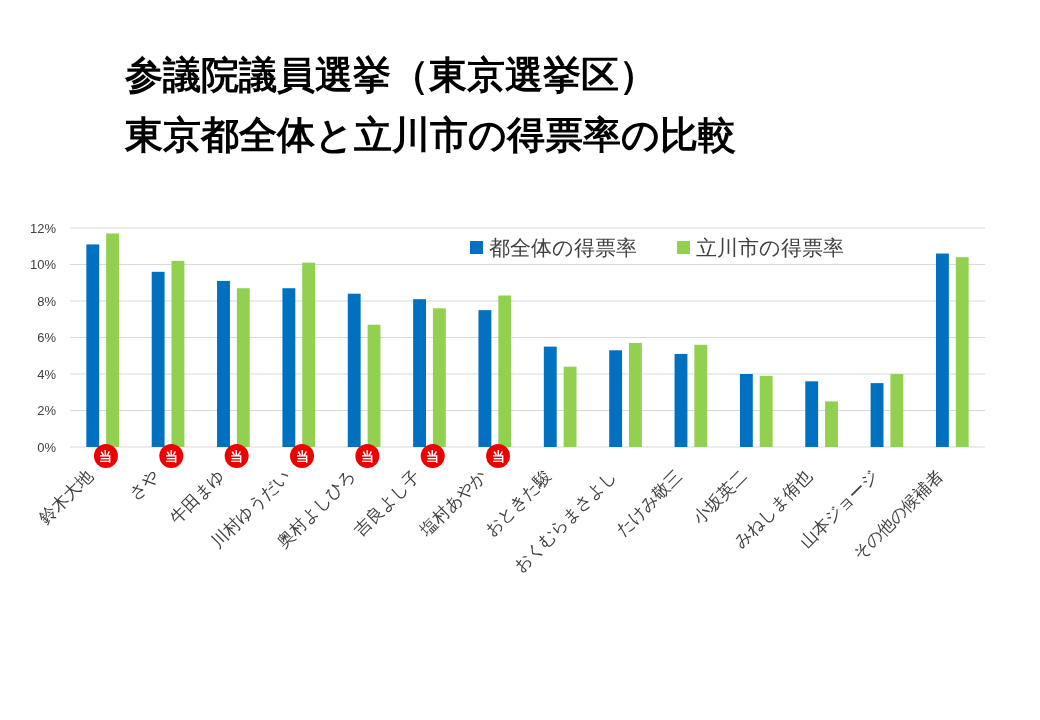 The height and width of the screenshot is (720, 1040). Describe the element at coordinates (430, 135) in the screenshot. I see `chart-subtitle: 東京都全体と立川市の得票率の比較` at that location.